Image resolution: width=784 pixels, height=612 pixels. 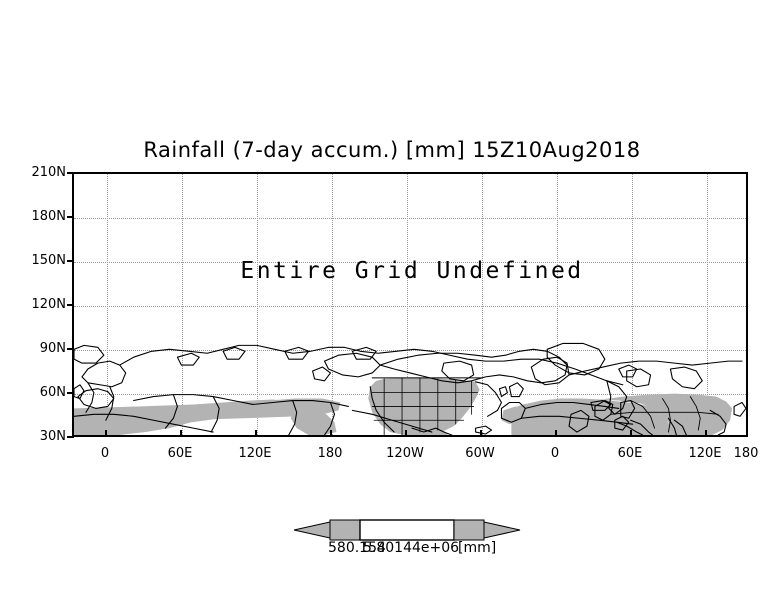 I want to click on y-tick-label: 30N, so click(x=52, y=436).